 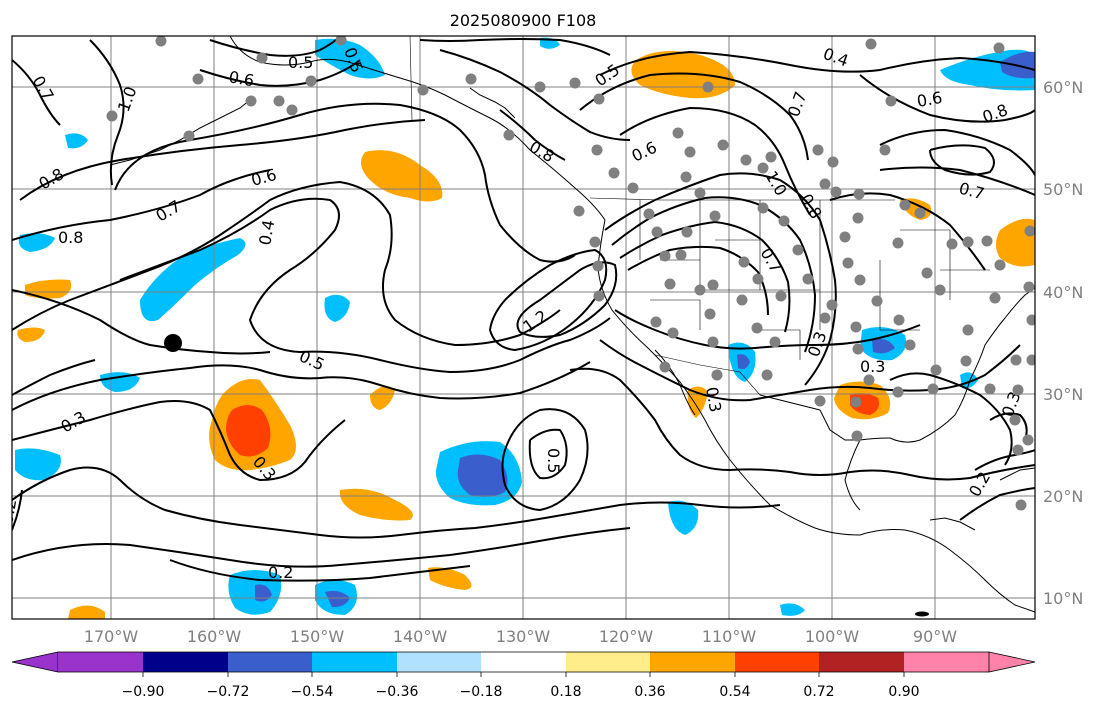 I want to click on lon-tick-label: 90°W, so click(x=935, y=636).